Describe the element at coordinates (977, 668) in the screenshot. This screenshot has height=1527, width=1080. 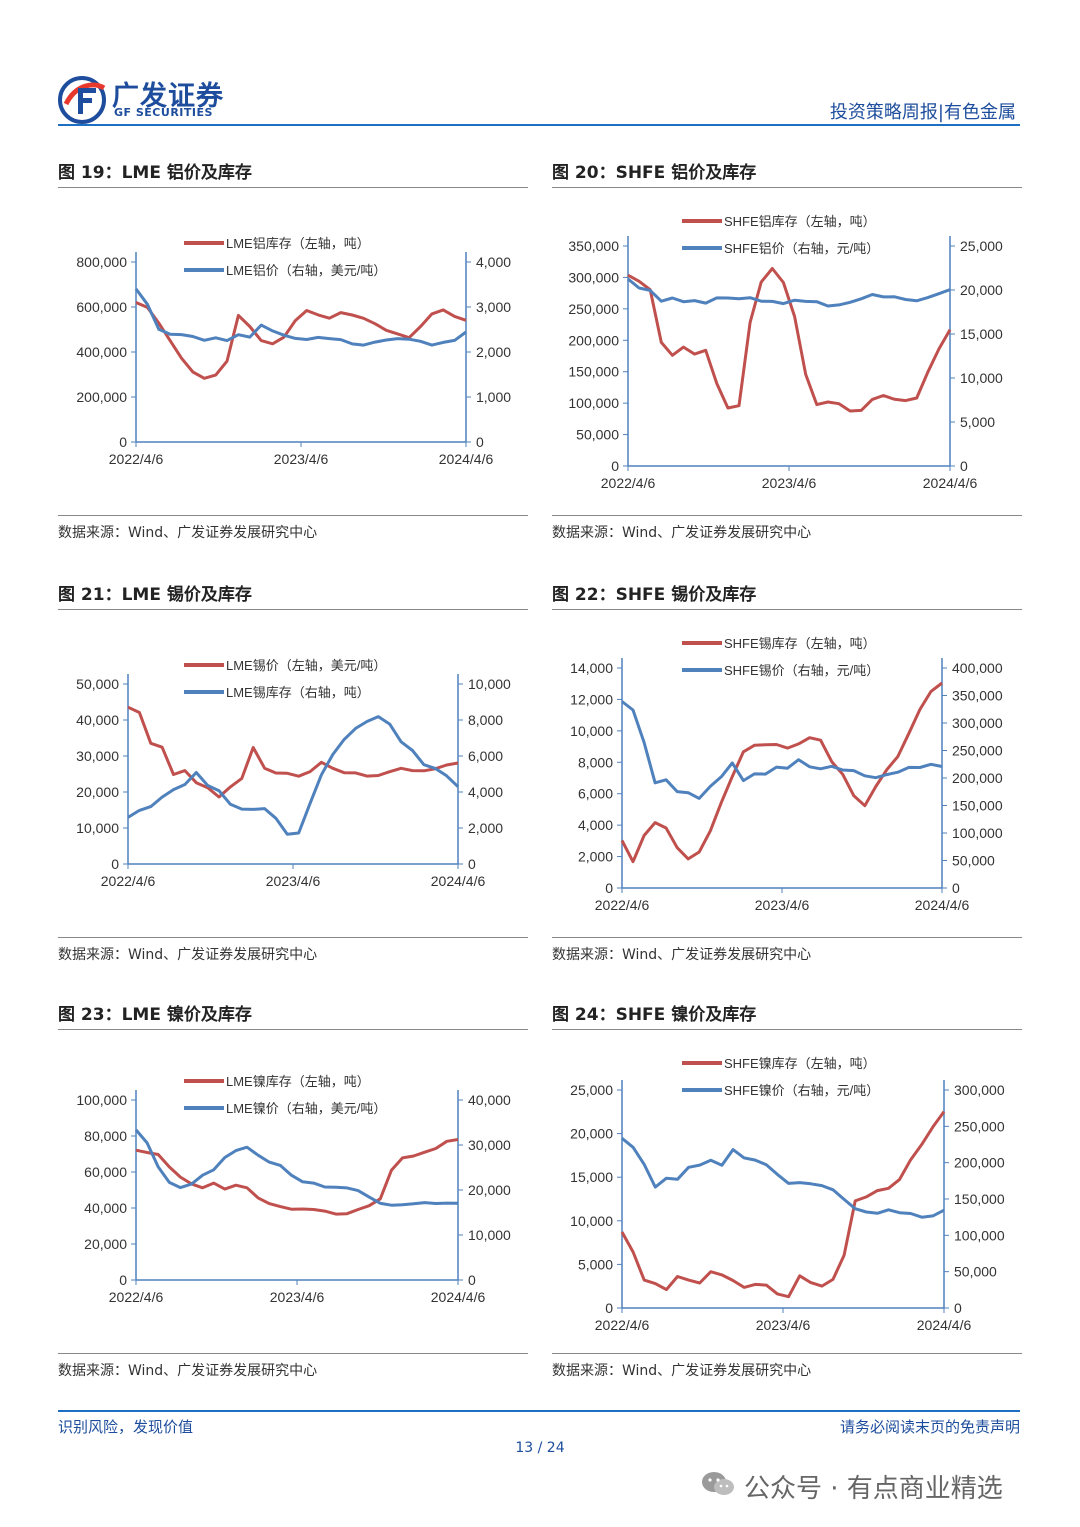
I see `right-axis-tick-label: 400,000` at that location.